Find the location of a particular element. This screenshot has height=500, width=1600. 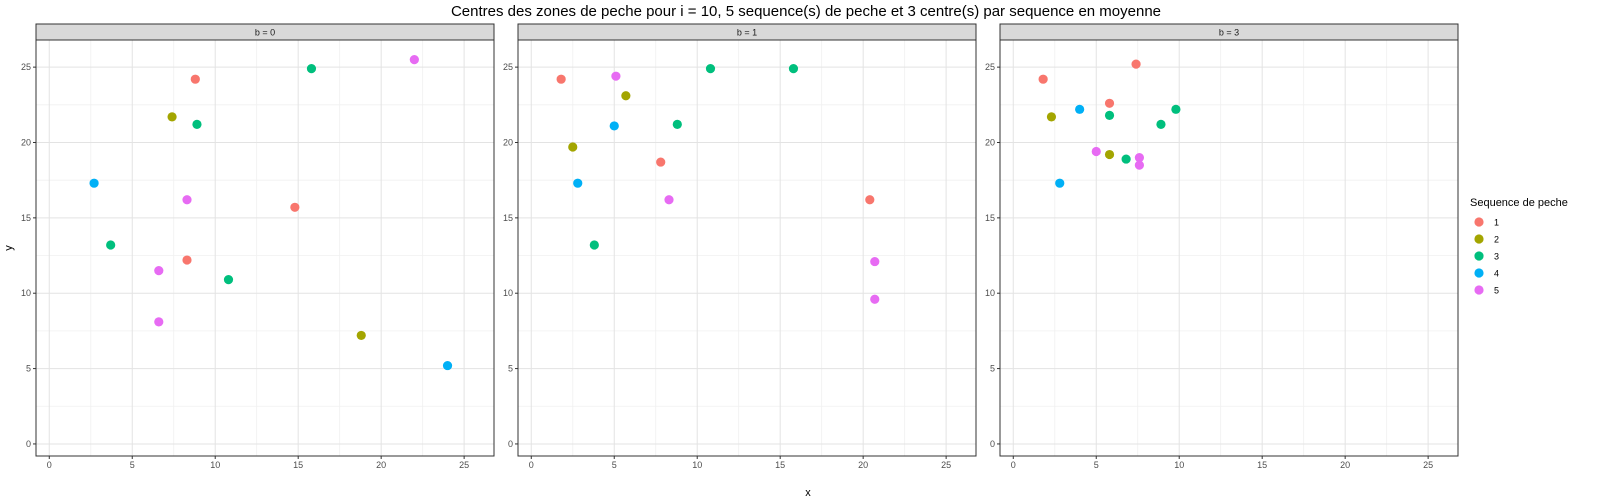

legend-label: 5 is located at coordinates (1496, 291).